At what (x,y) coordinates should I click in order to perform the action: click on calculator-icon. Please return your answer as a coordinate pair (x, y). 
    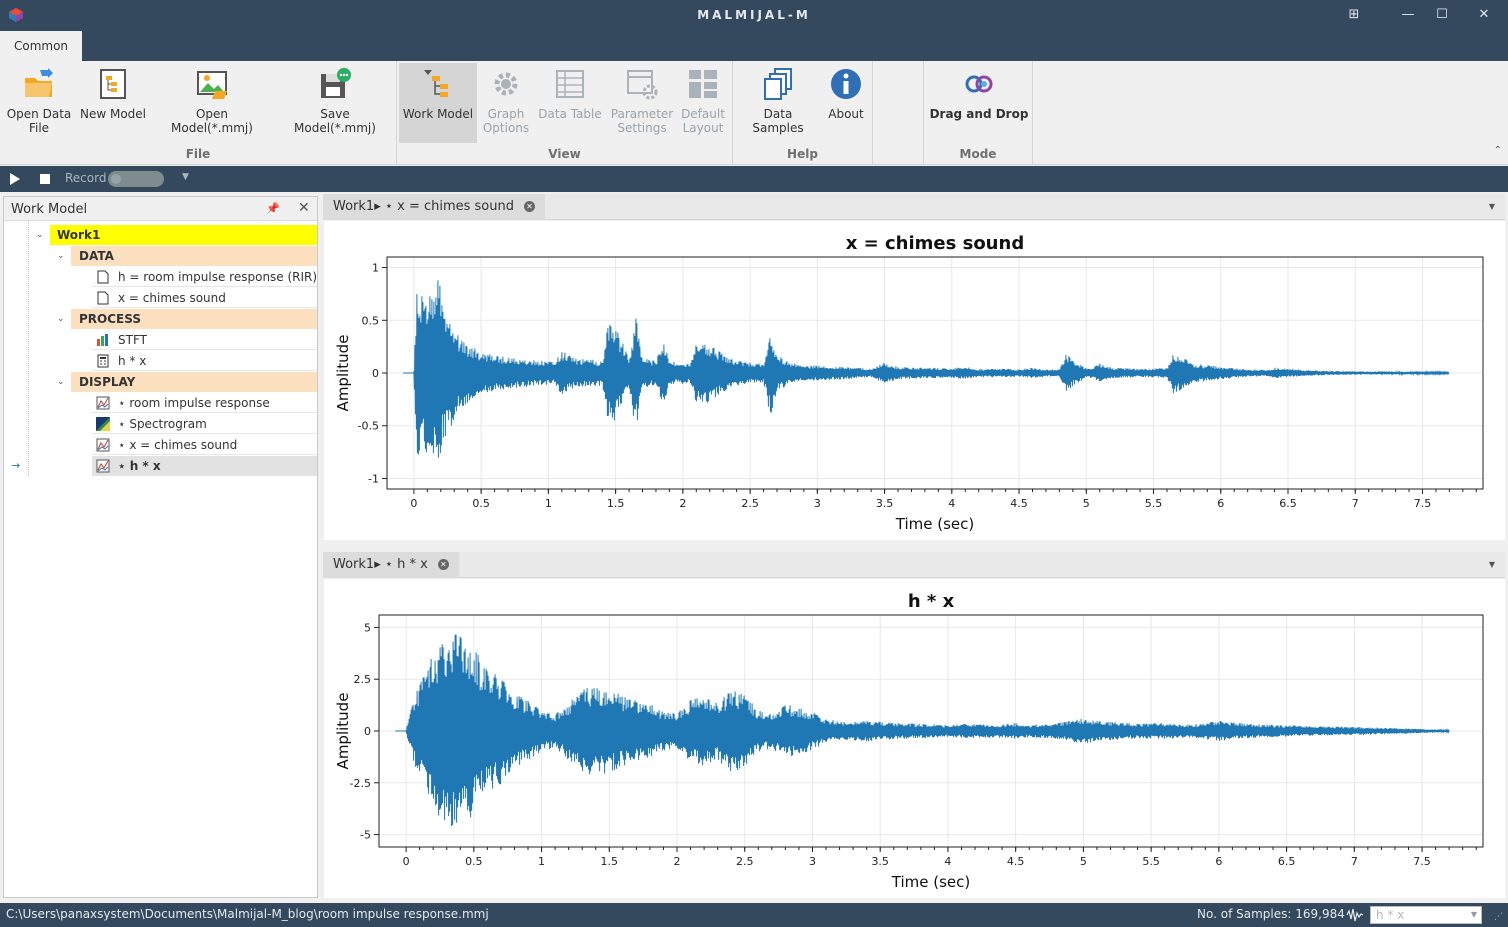
    Looking at the image, I should click on (103, 361).